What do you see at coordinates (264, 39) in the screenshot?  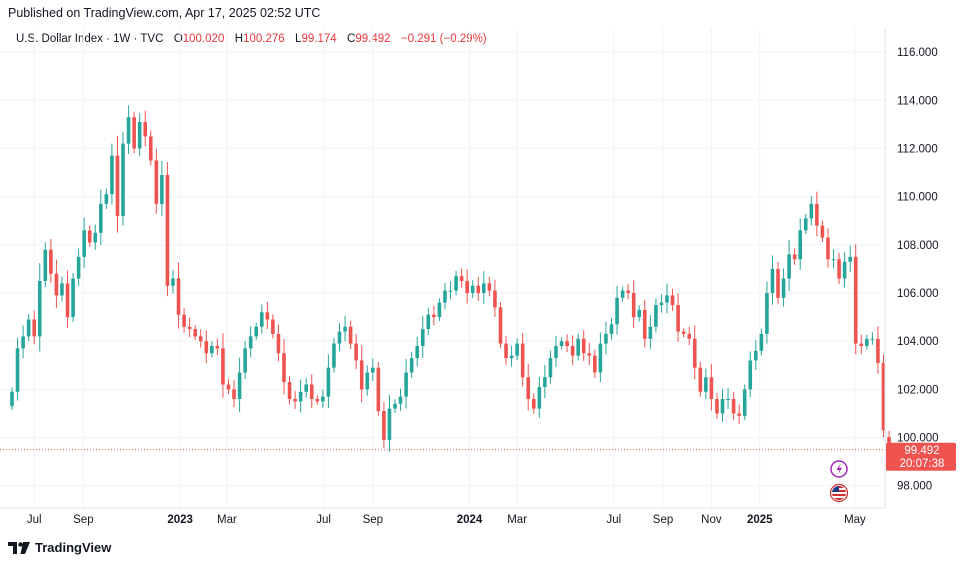 I see `high-value: 100.276` at bounding box center [264, 39].